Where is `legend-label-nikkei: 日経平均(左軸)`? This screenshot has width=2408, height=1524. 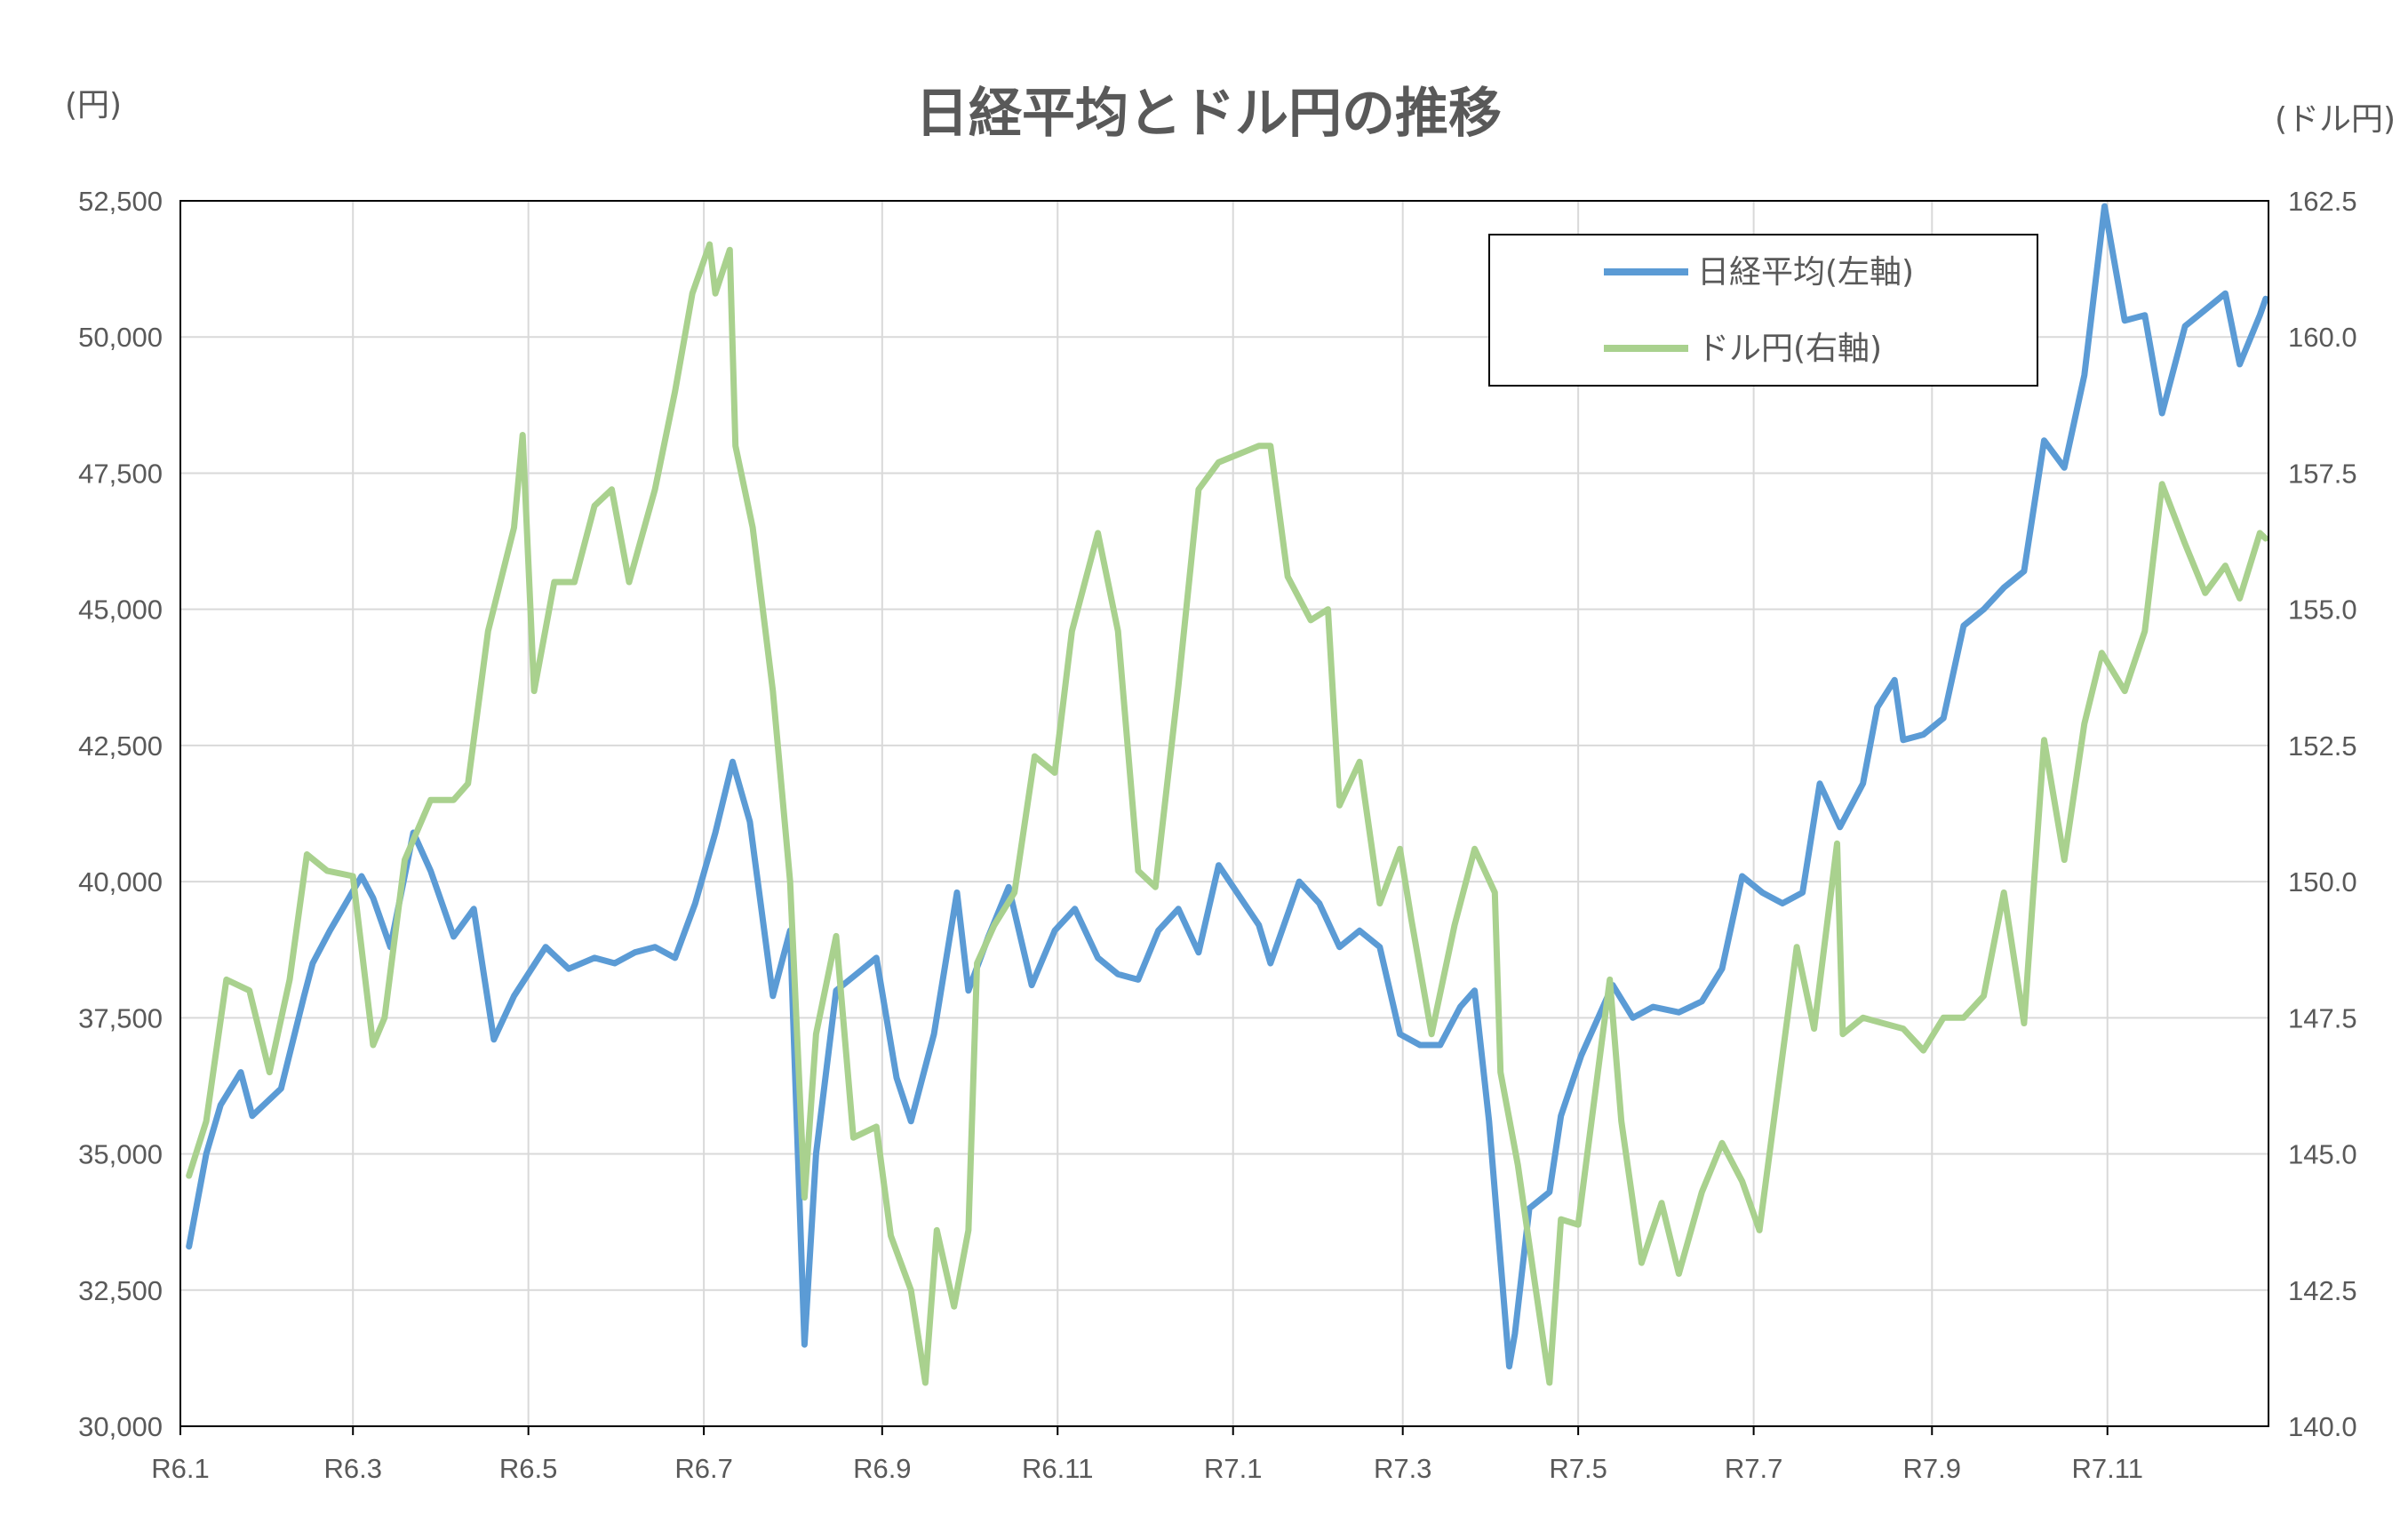 legend-label-nikkei: 日経平均(左軸) is located at coordinates (1805, 272).